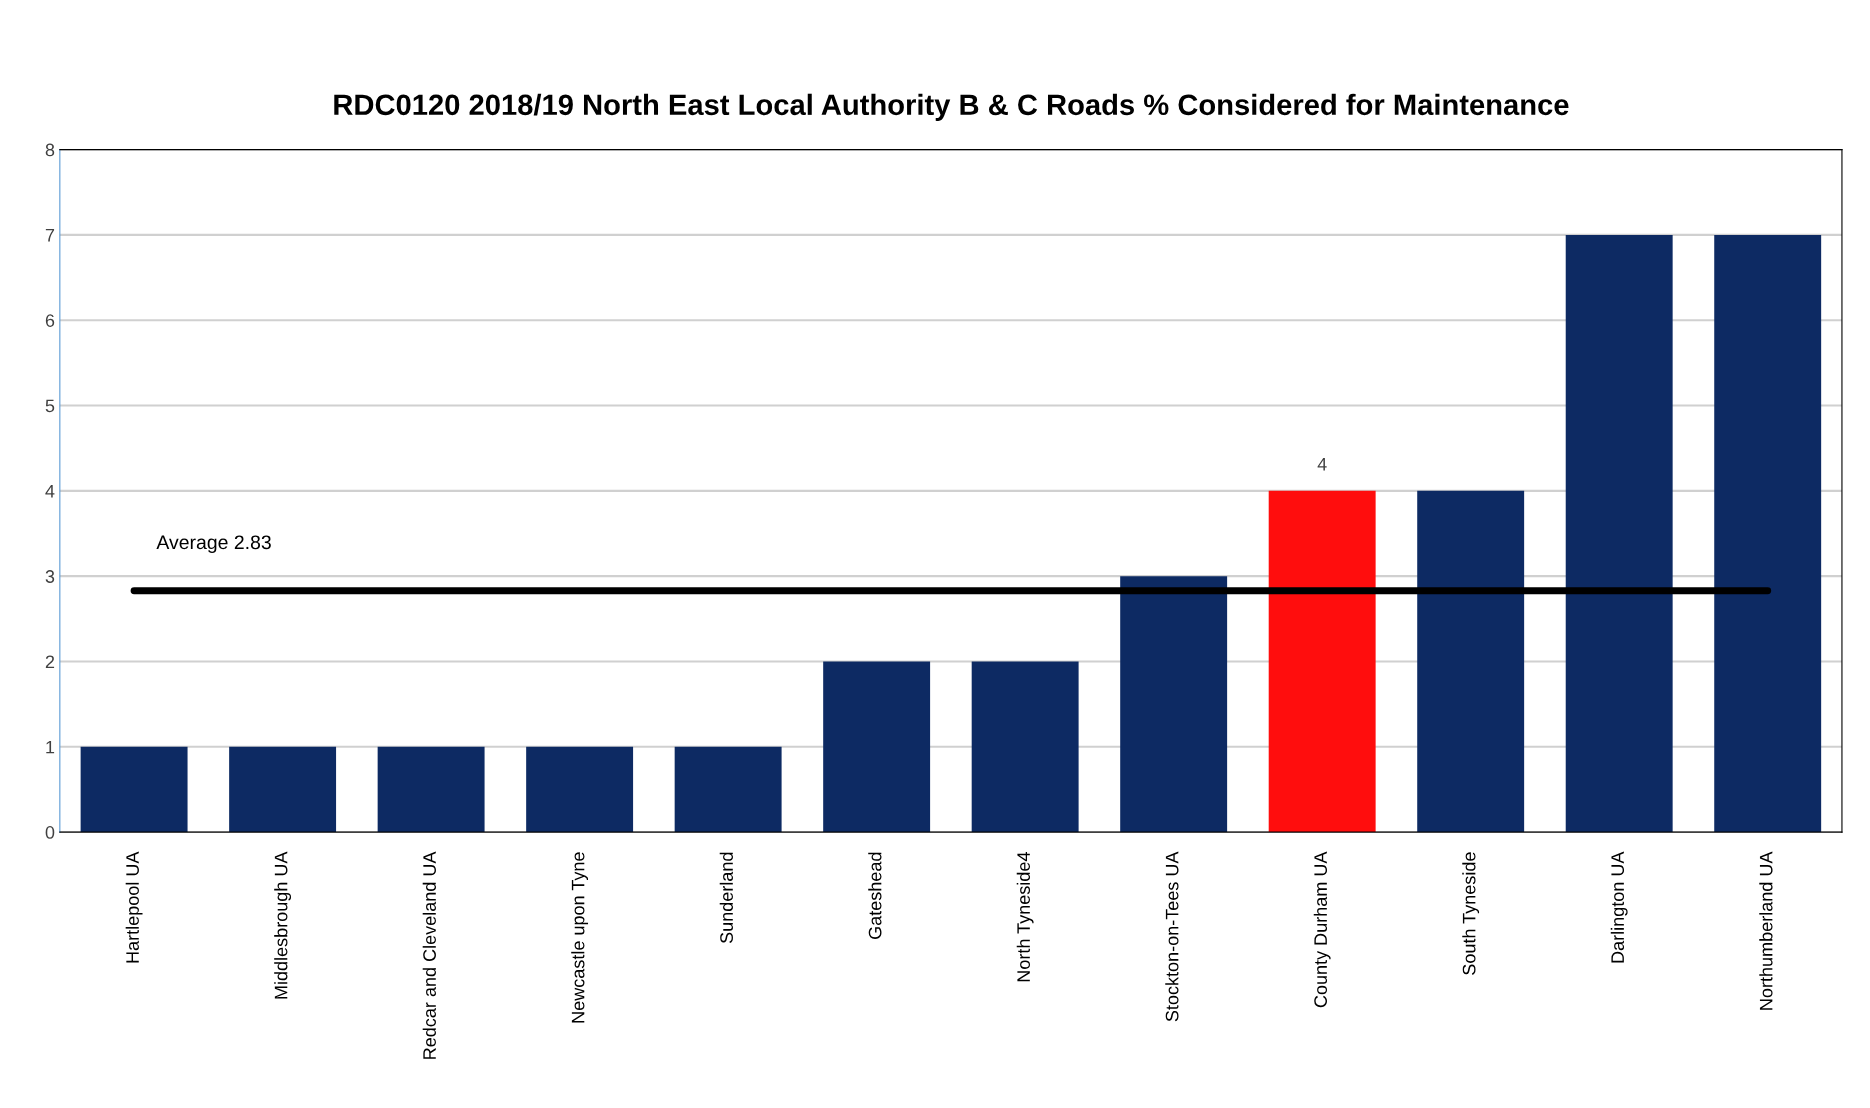 Image resolution: width=1870 pixels, height=1108 pixels. Describe the element at coordinates (50, 576) in the screenshot. I see `y-tick-label: 3` at that location.